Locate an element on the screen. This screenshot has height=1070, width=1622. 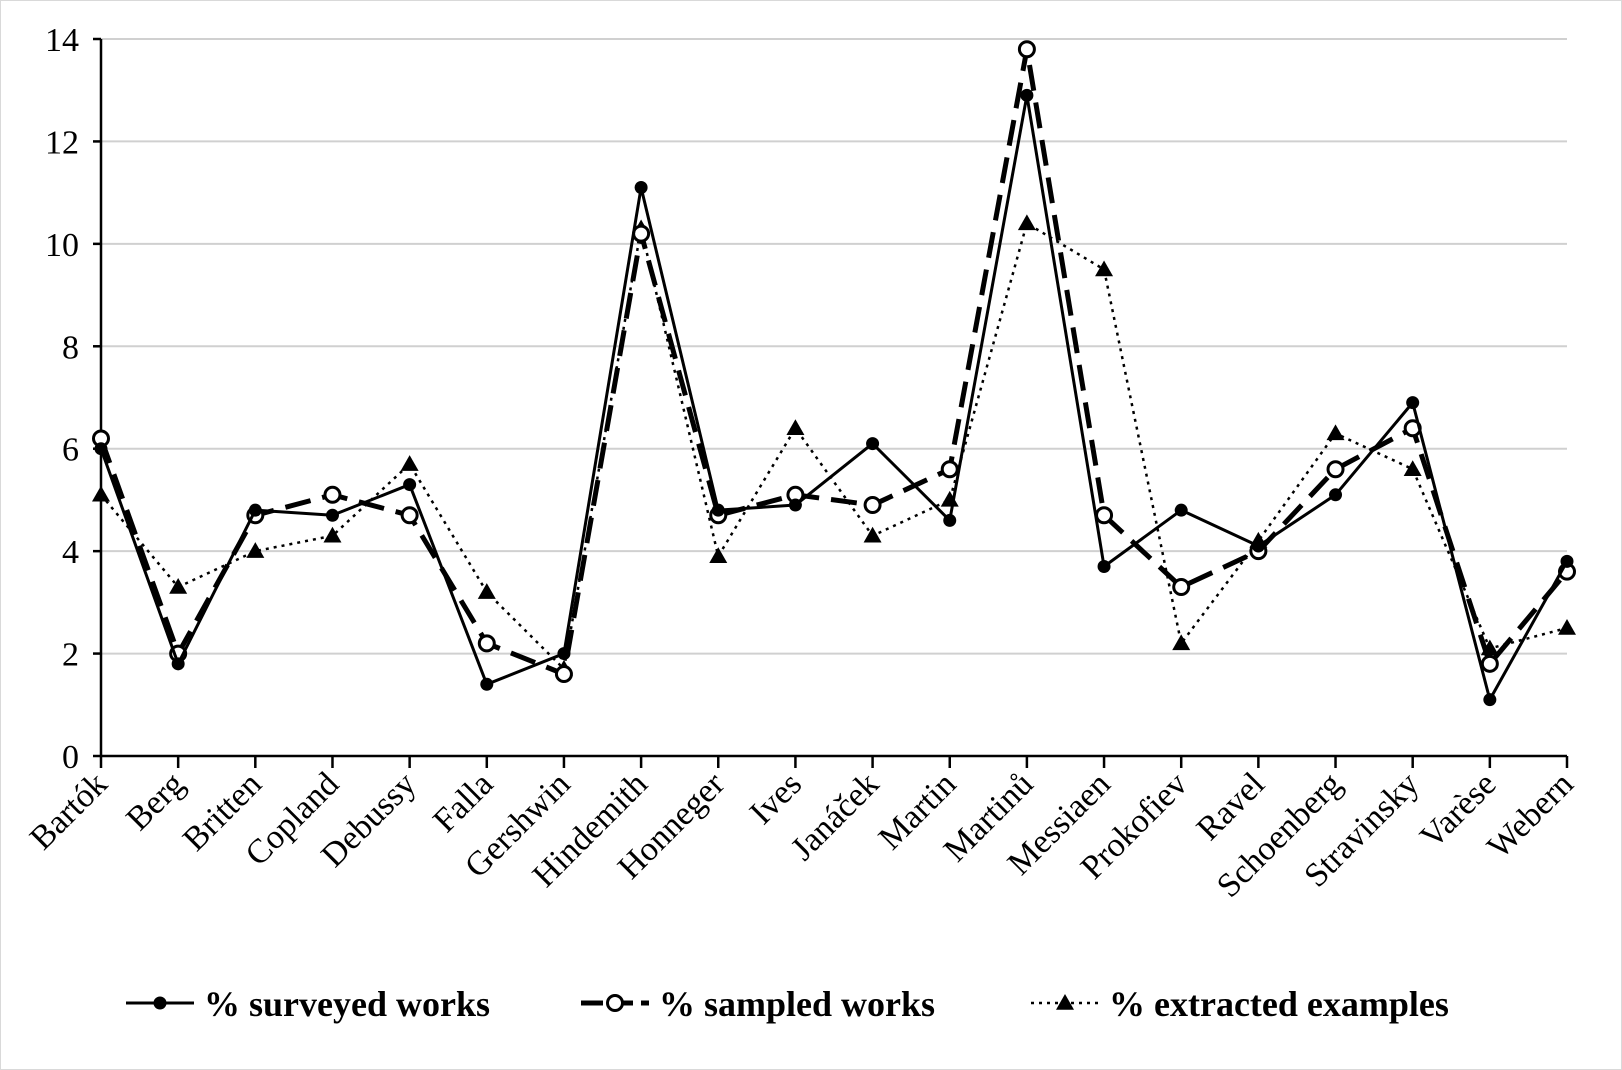
legend-entry-1: % sampled works is located at coordinates (758, 1004).